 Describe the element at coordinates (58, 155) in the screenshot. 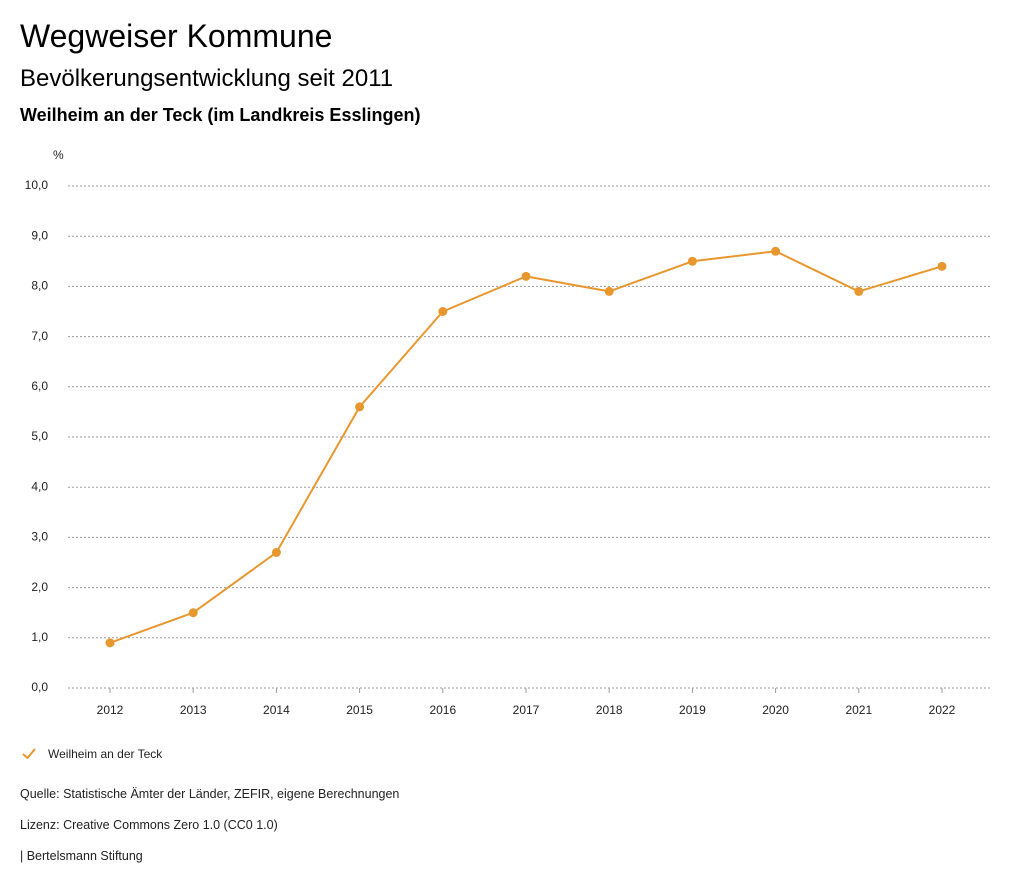

I see `y-axis-unit-label: %` at that location.